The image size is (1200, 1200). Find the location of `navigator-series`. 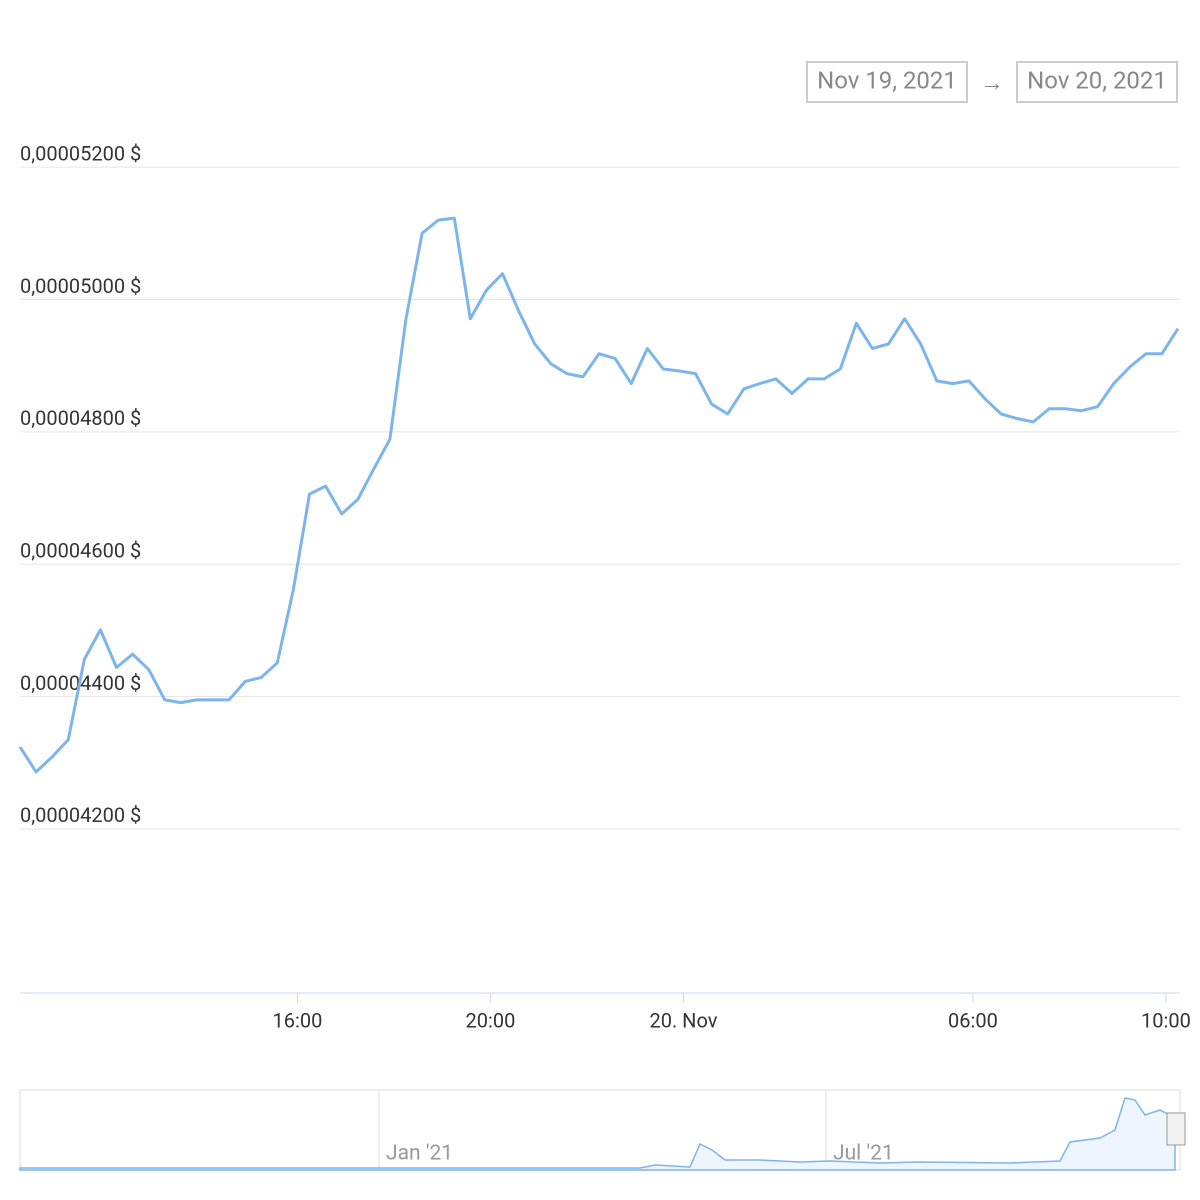

navigator-series is located at coordinates (597, 1134).